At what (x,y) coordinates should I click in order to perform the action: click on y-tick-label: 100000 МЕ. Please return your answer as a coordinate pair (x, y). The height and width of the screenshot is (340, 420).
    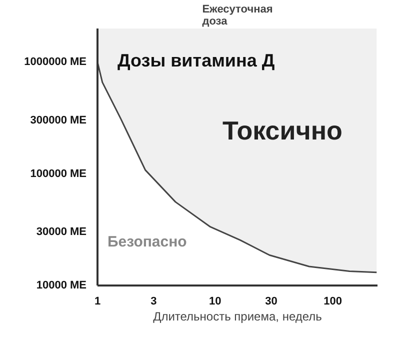
    Looking at the image, I should click on (58, 174).